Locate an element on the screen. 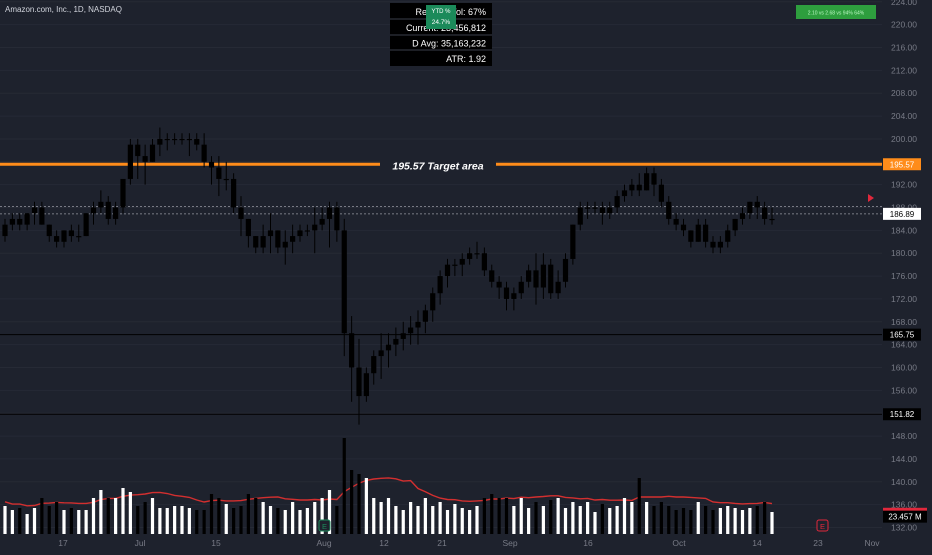 This screenshot has height=555, width=932. time-tick-label: 16 is located at coordinates (588, 543).